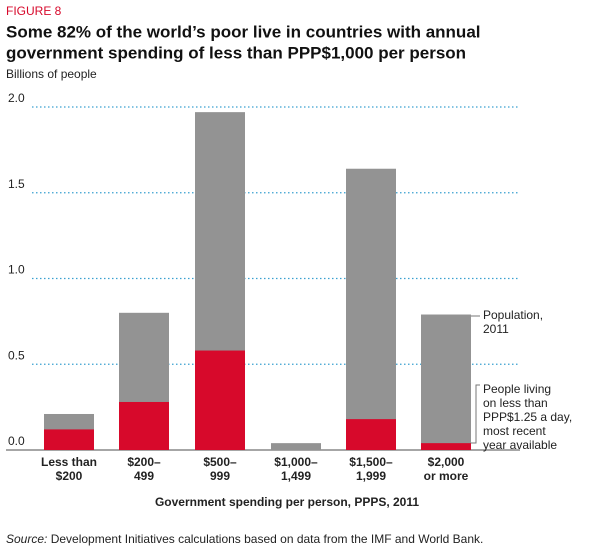 This screenshot has width=600, height=559. What do you see at coordinates (220, 462) in the screenshot?
I see `x-tick-label: $500–` at bounding box center [220, 462].